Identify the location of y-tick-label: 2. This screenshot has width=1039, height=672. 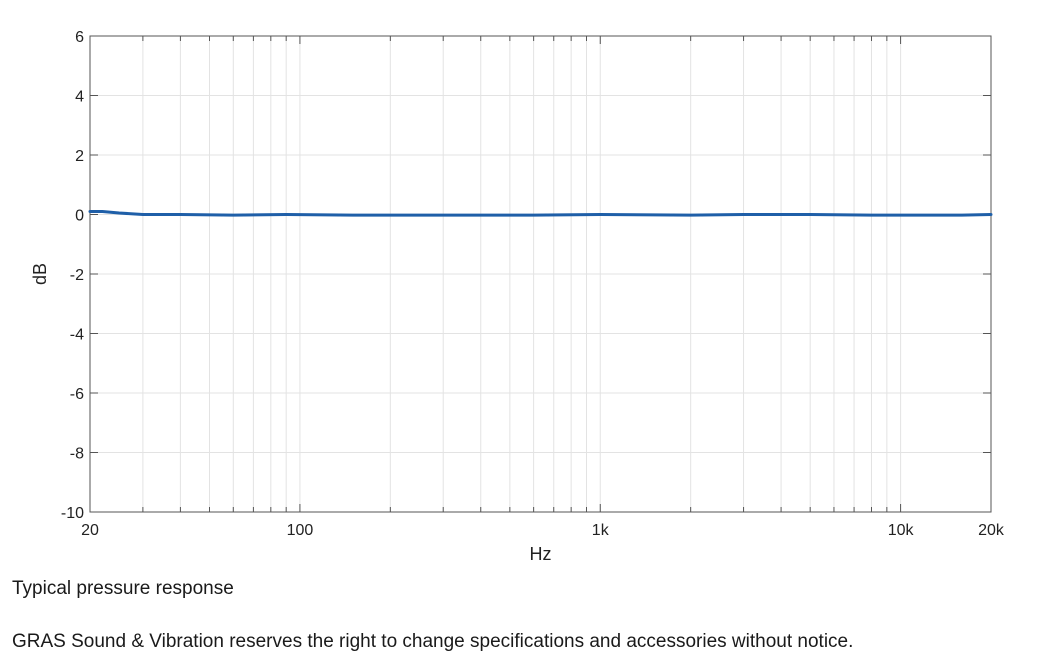
(79, 156).